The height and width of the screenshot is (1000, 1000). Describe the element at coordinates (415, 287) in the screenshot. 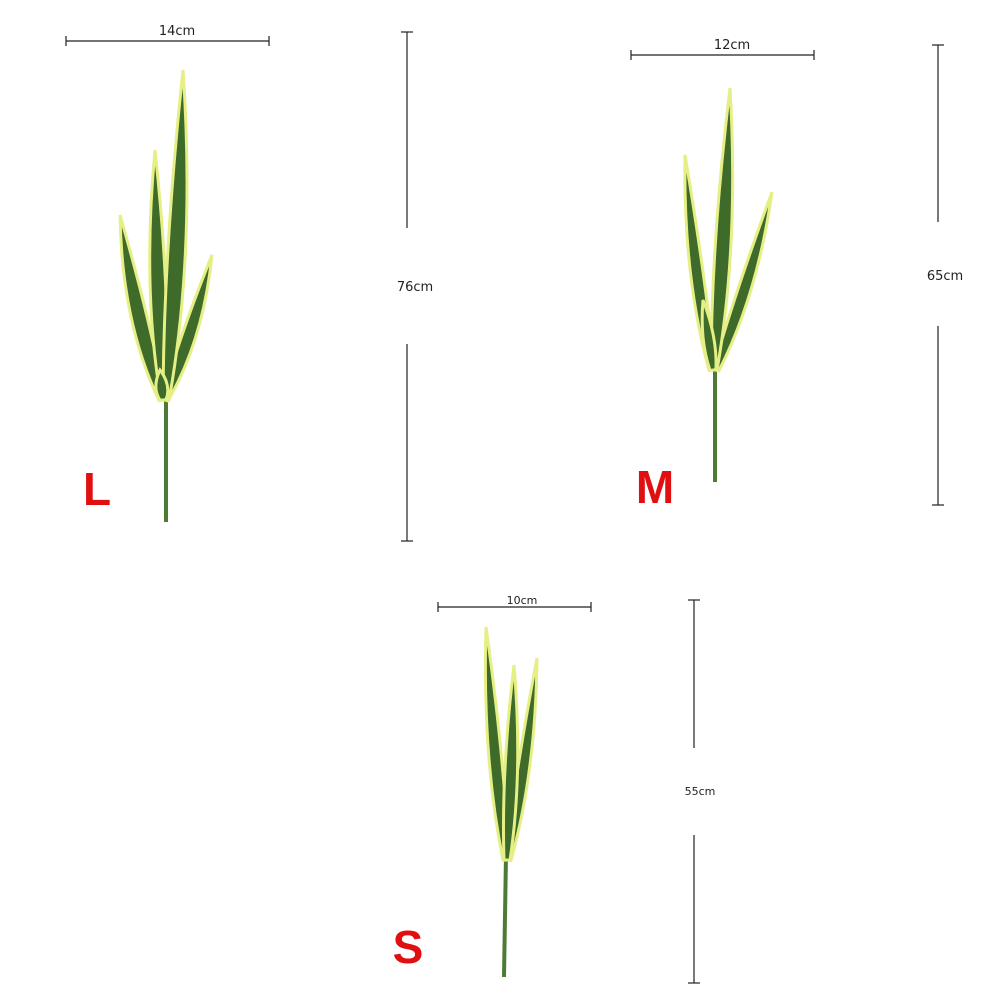

I see `height-label-l: 76cm` at that location.